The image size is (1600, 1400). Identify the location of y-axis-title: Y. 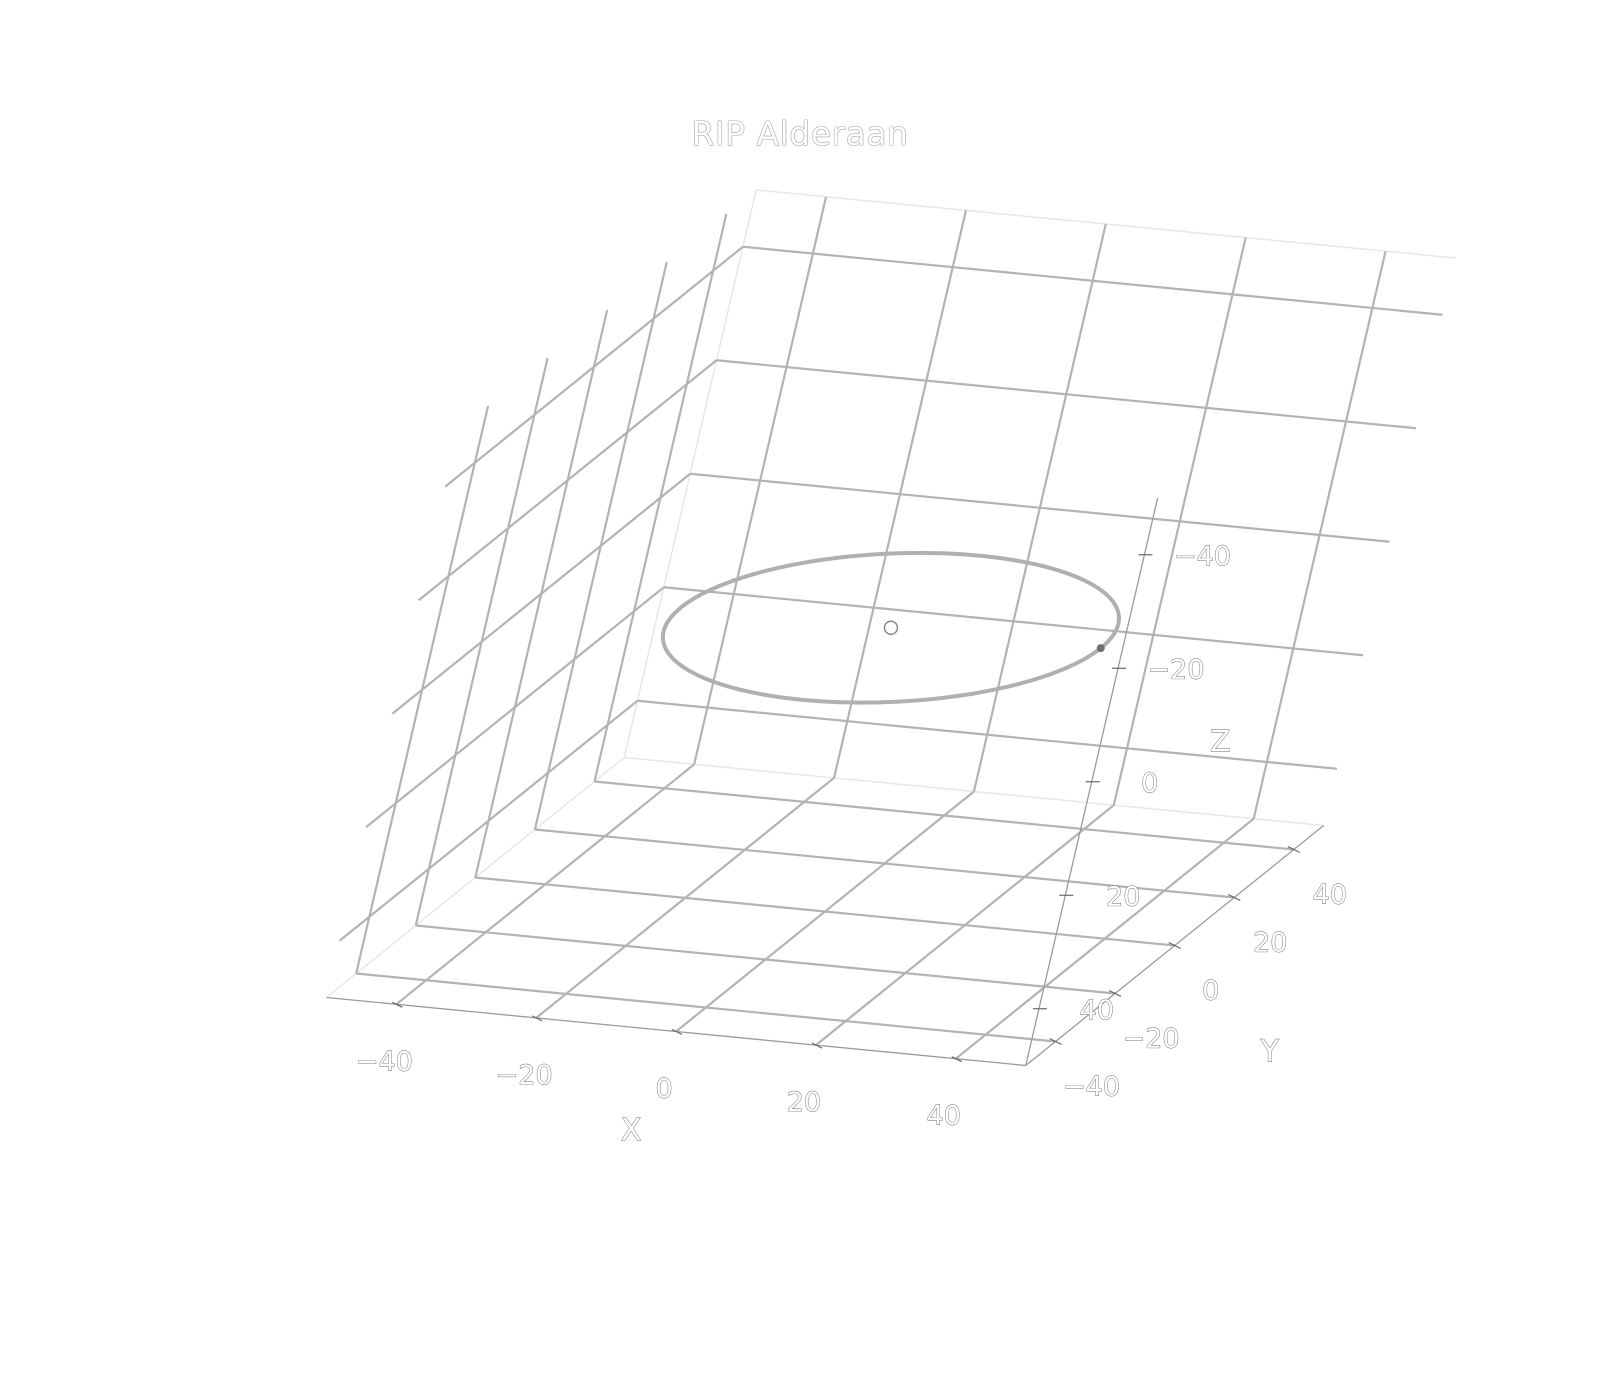
(1270, 1052).